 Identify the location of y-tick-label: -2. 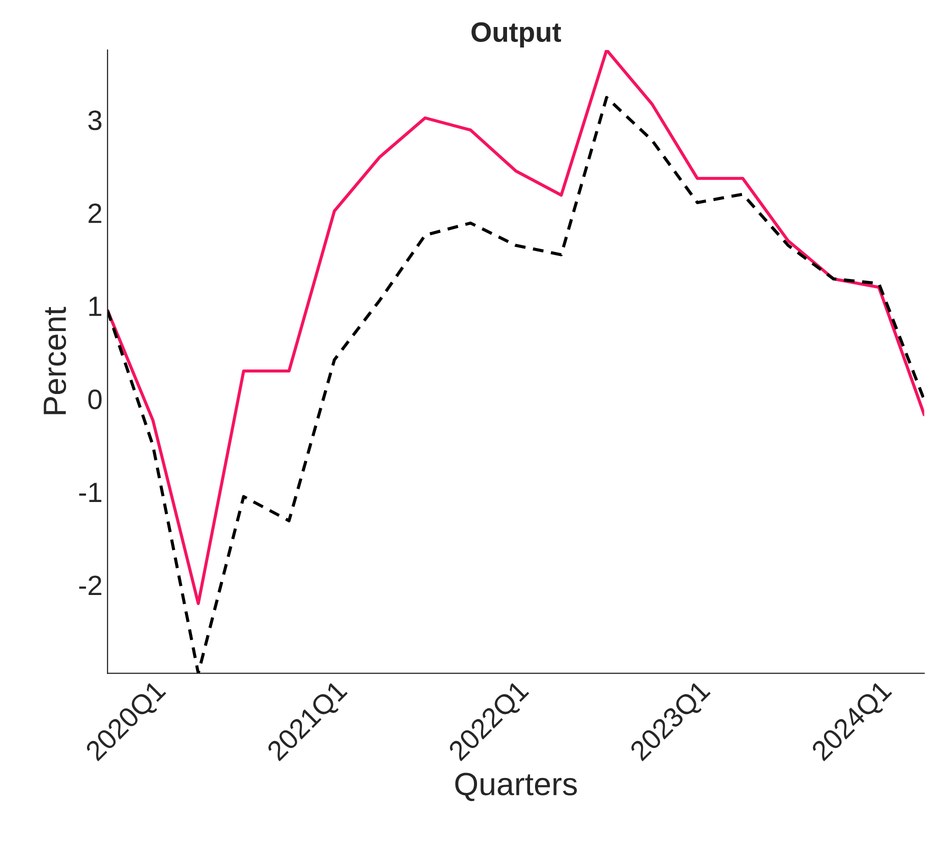
(90, 585).